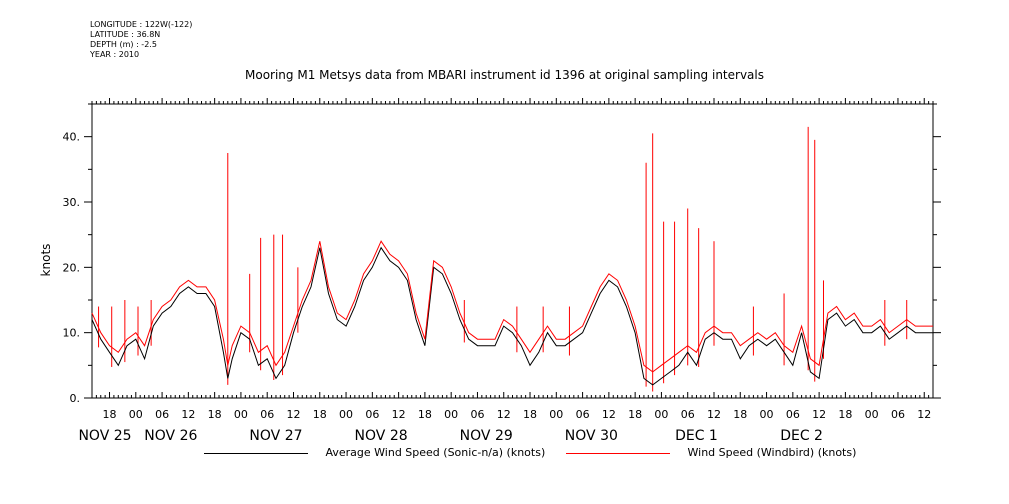  What do you see at coordinates (801, 436) in the screenshot?
I see `x-date-label: DEC 2` at bounding box center [801, 436].